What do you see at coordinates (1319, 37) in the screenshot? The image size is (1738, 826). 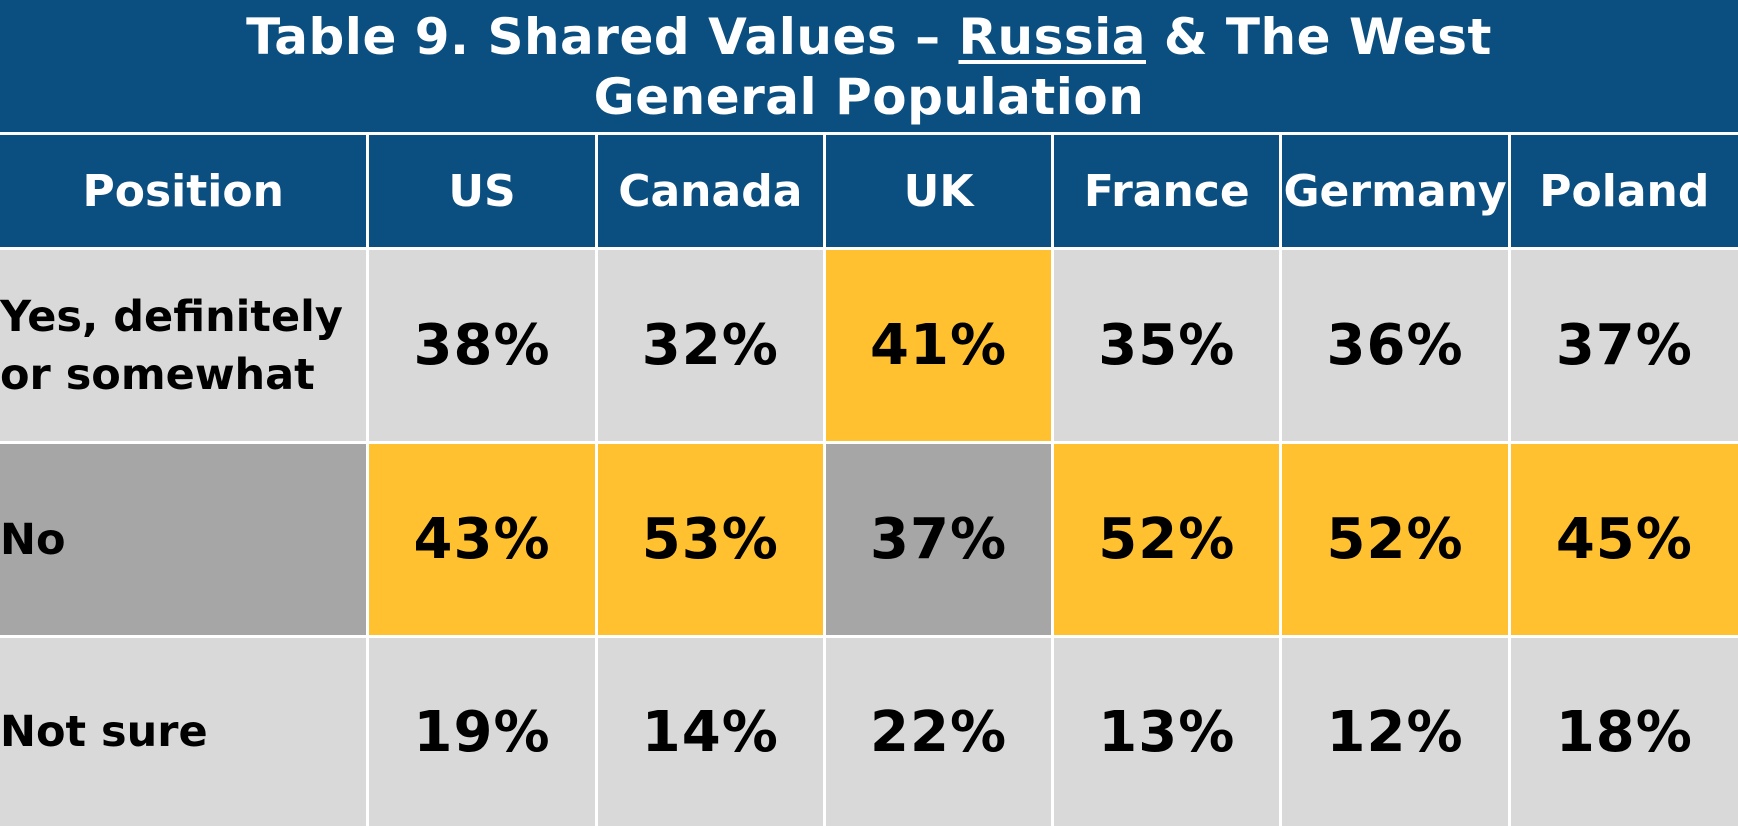 I see `title-suffix: & The West` at bounding box center [1319, 37].